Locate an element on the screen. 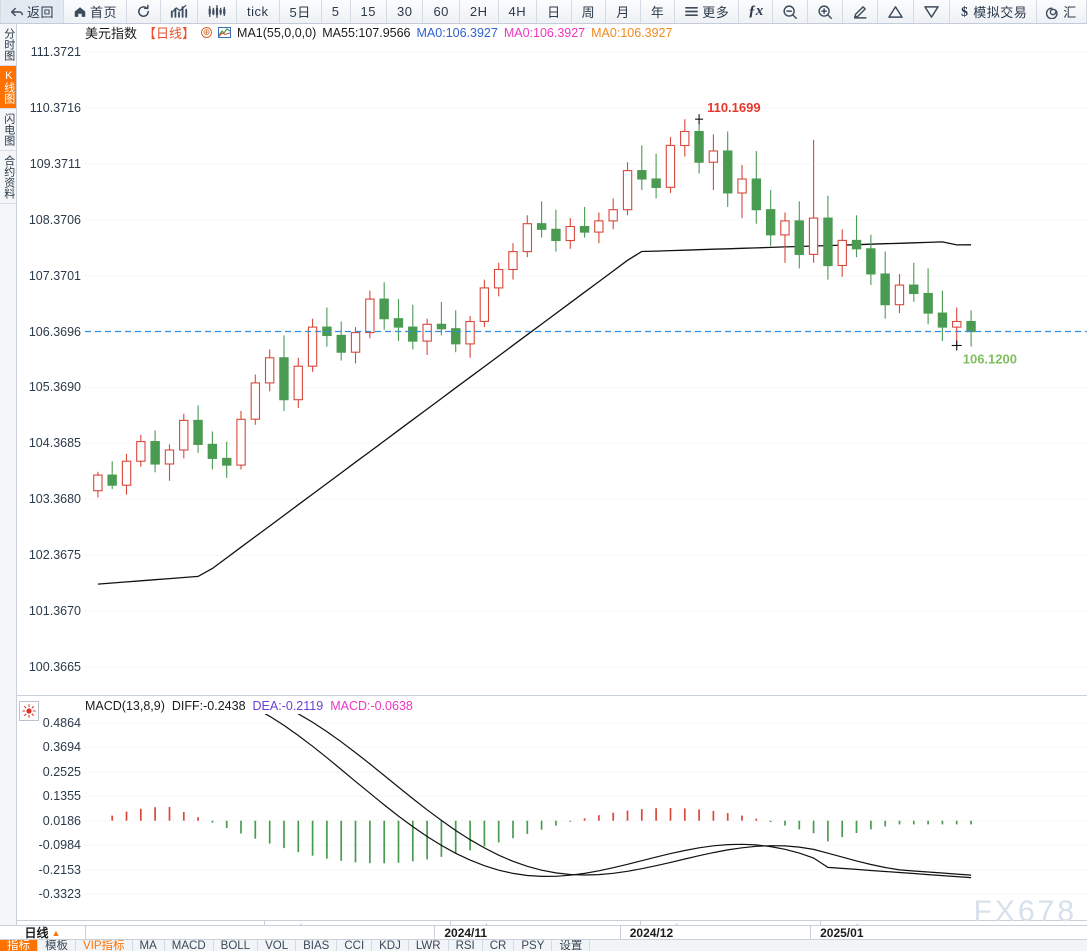 The image size is (1087, 951). indicator-tab-vip指标: VIP指标 is located at coordinates (104, 945).